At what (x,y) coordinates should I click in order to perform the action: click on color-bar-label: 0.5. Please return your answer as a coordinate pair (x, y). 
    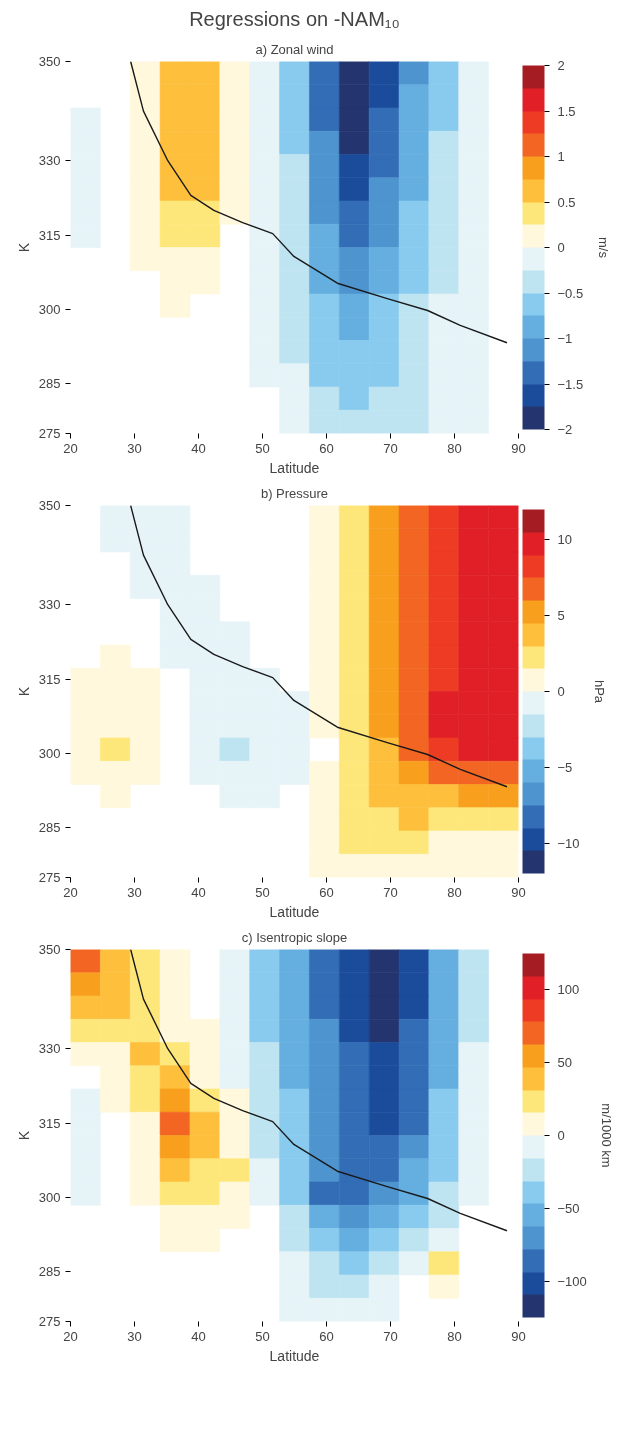
    Looking at the image, I should click on (566, 202).